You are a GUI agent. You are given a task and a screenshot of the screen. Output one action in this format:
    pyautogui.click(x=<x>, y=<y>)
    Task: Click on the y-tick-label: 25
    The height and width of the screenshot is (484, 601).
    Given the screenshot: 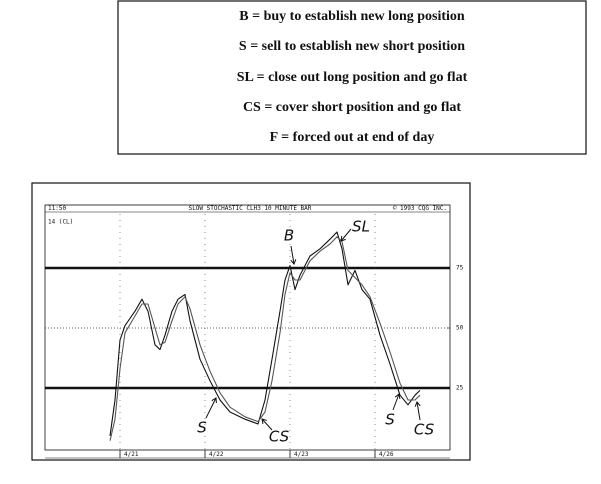 What is the action you would take?
    pyautogui.click(x=460, y=388)
    